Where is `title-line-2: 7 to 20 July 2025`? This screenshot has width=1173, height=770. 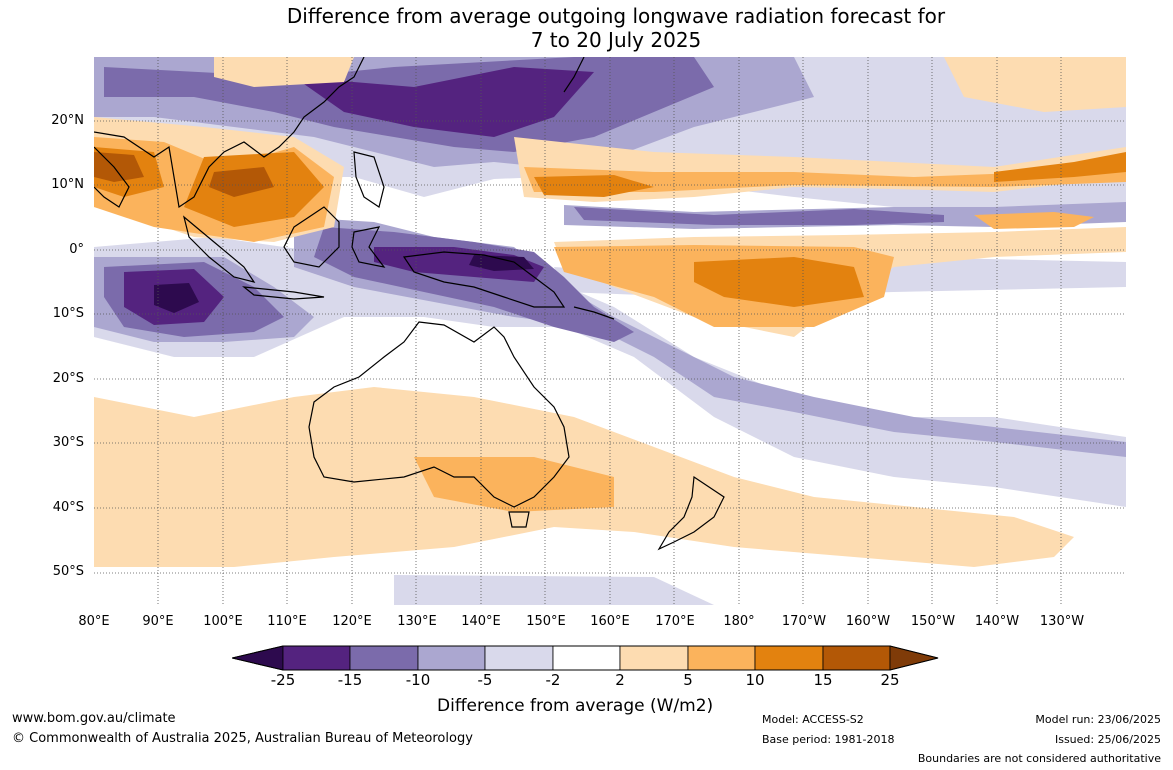 title-line-2: 7 to 20 July 2025 is located at coordinates (616, 40).